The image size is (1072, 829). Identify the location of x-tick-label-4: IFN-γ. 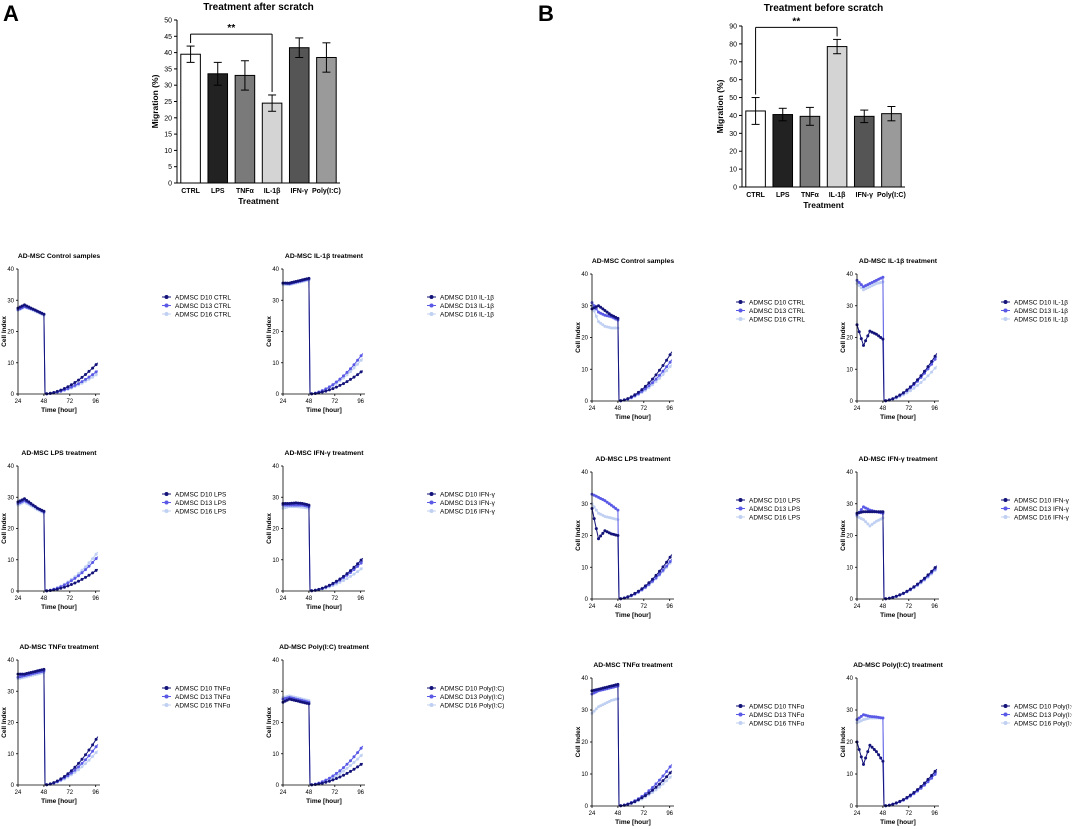
(865, 195).